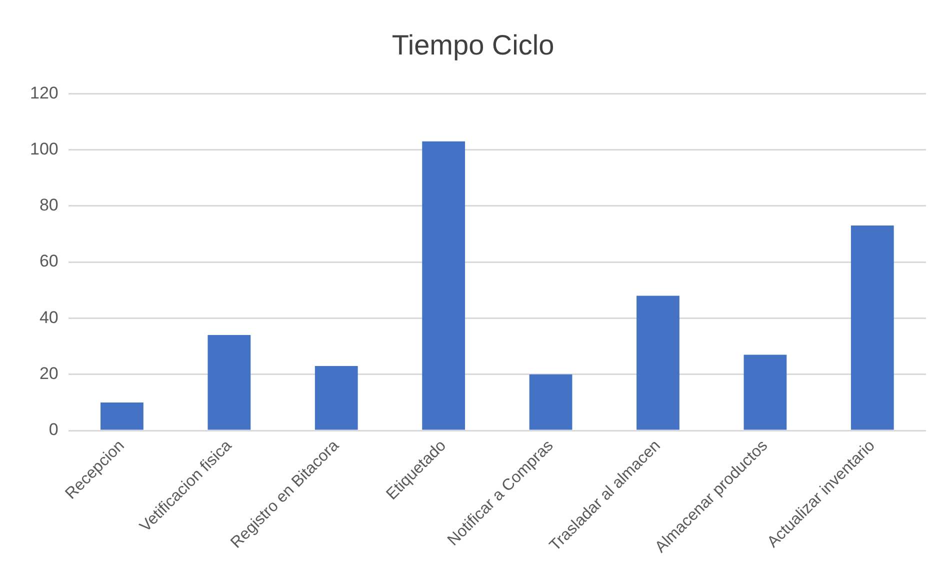 The image size is (940, 571). I want to click on y-tick-label: 60, so click(48, 261).